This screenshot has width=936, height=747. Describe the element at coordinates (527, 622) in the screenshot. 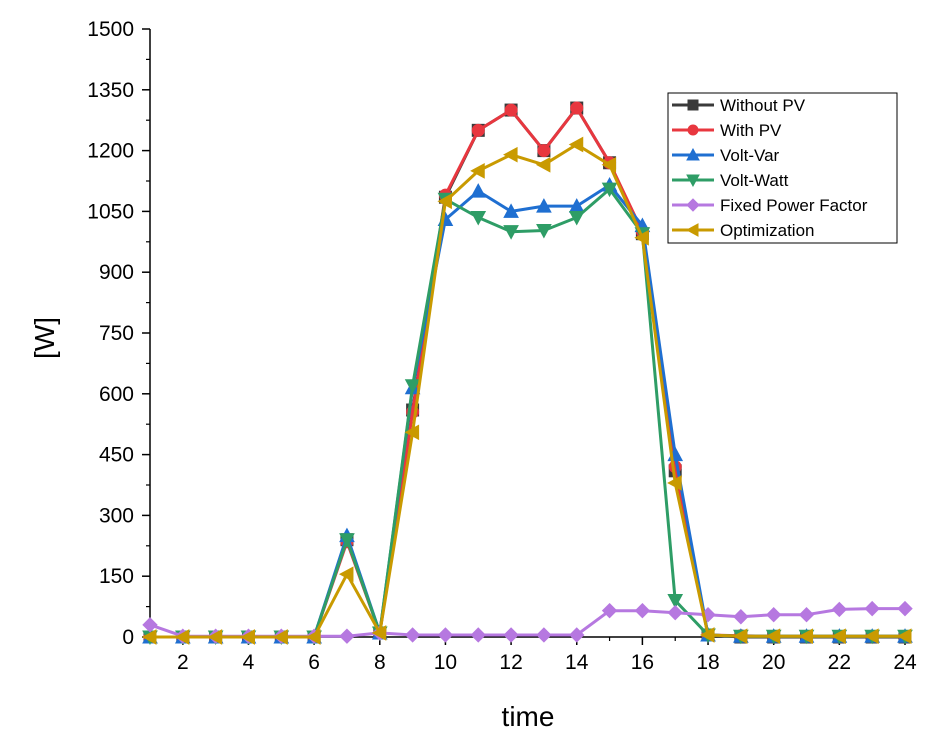

I see `series-line` at that location.